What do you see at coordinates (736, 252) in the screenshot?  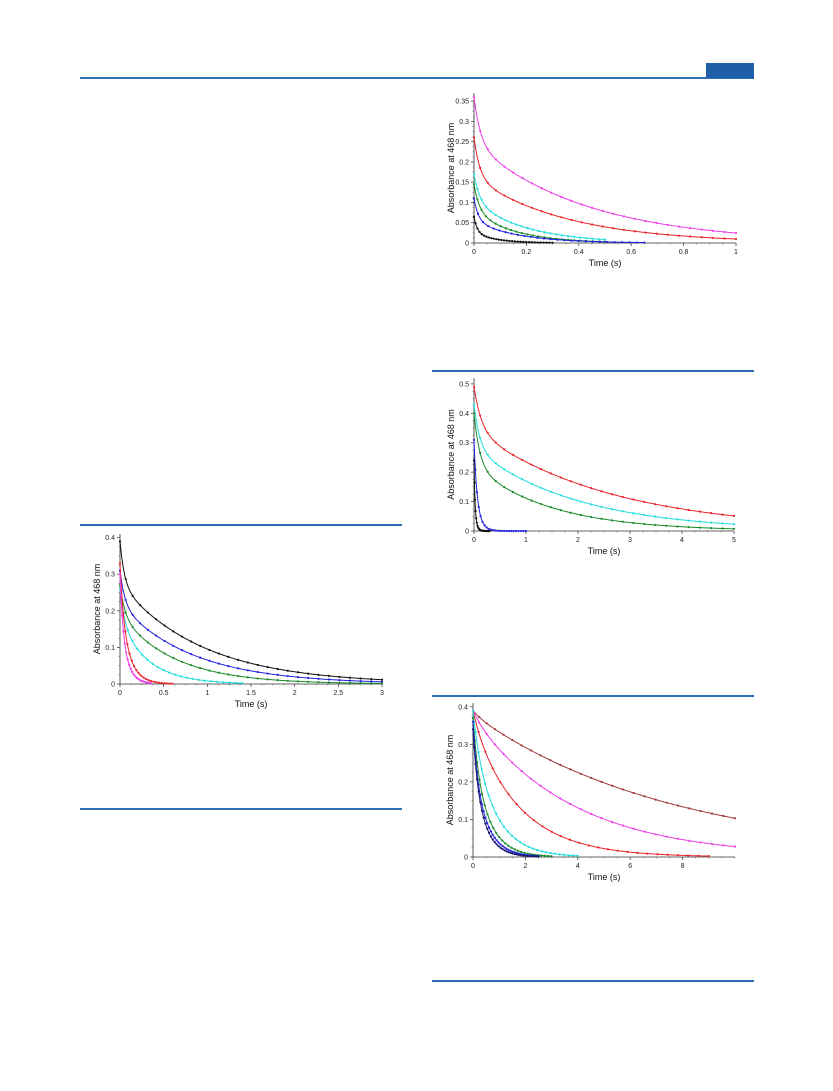 I see `x-tick-label: 1` at bounding box center [736, 252].